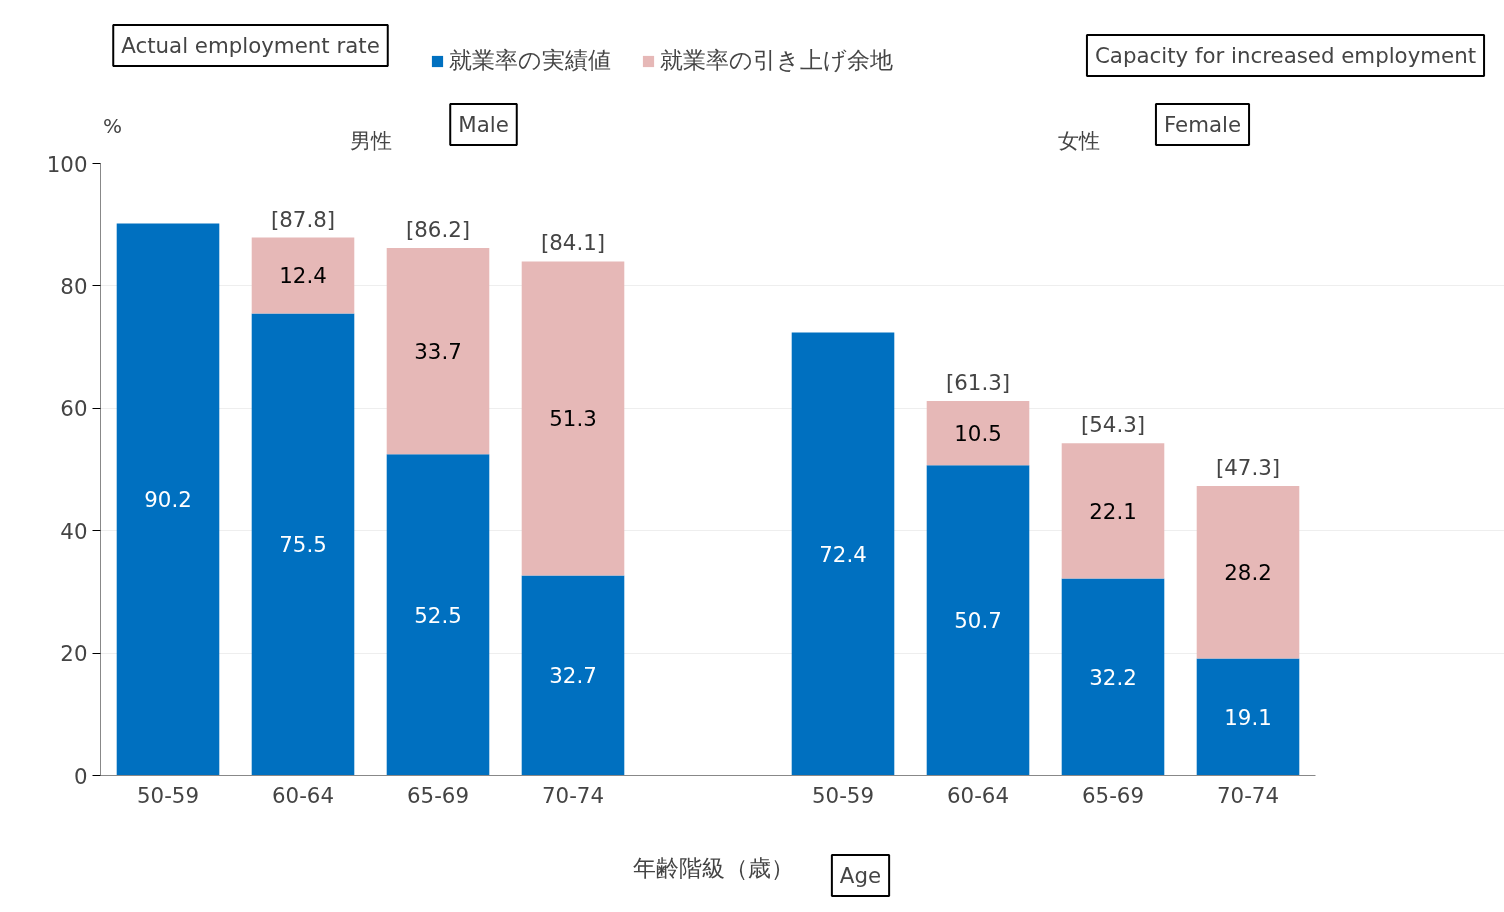  Describe the element at coordinates (1202, 124) in the screenshot. I see `text: Female` at that location.